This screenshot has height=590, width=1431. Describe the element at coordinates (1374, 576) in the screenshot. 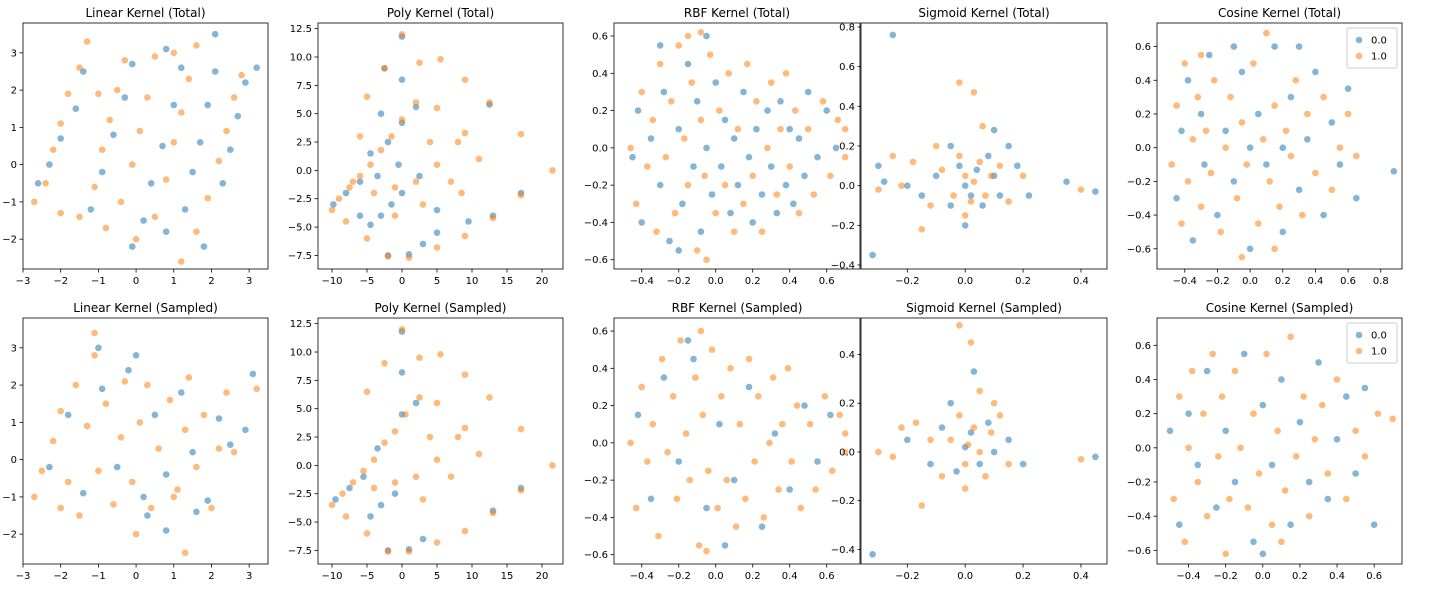

I see `x-tick-label: 0.6` at that location.